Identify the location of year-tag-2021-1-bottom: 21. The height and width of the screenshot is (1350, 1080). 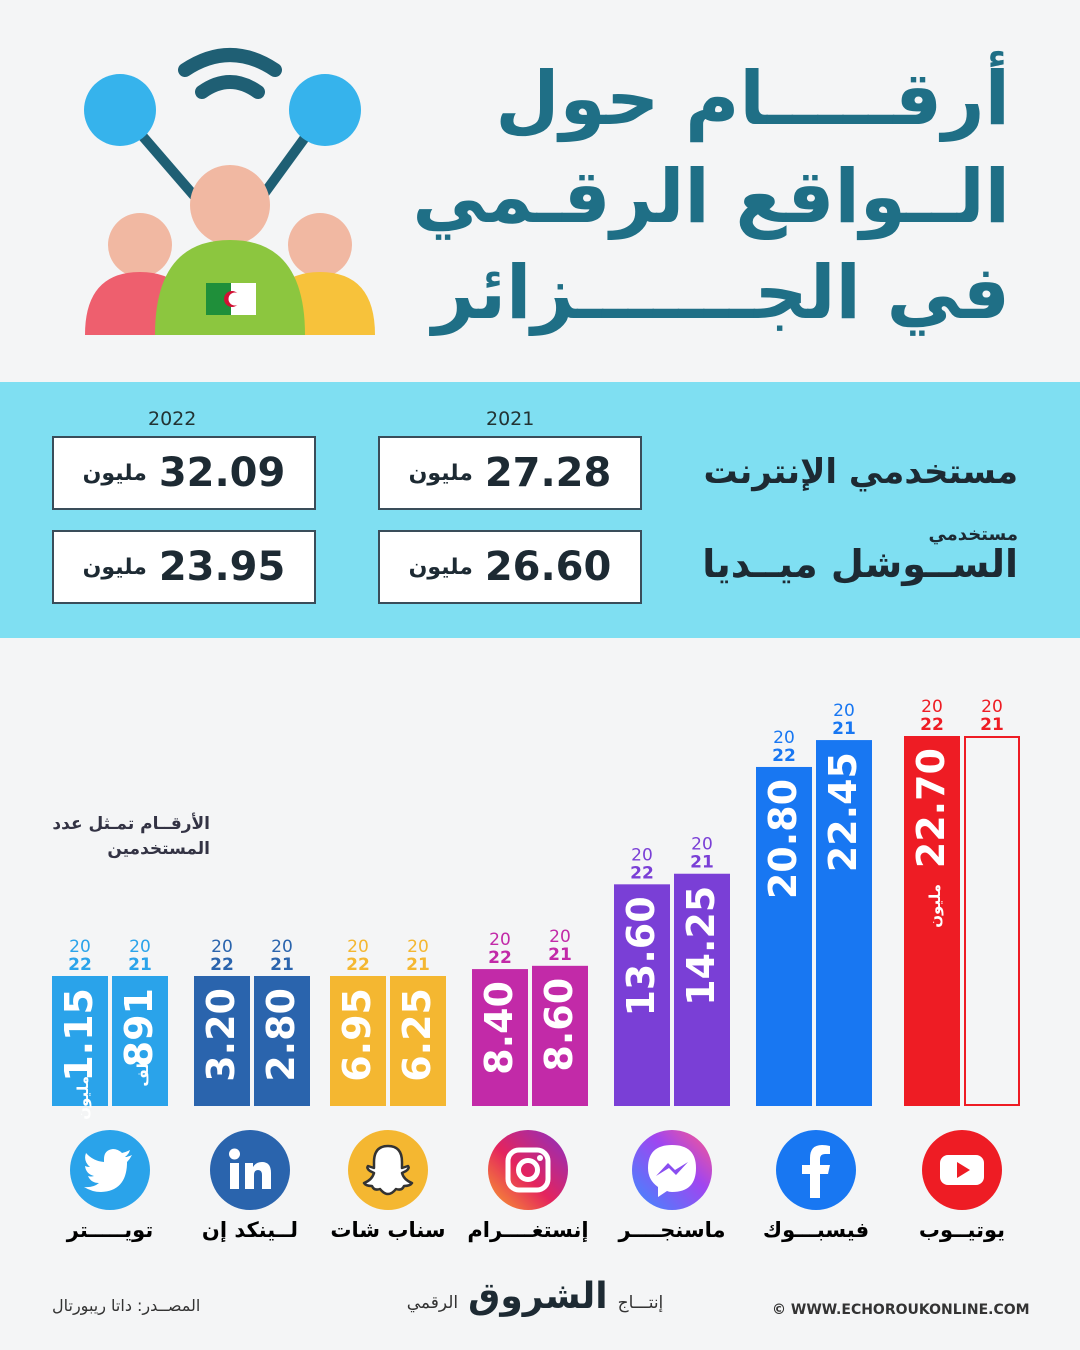
(844, 729).